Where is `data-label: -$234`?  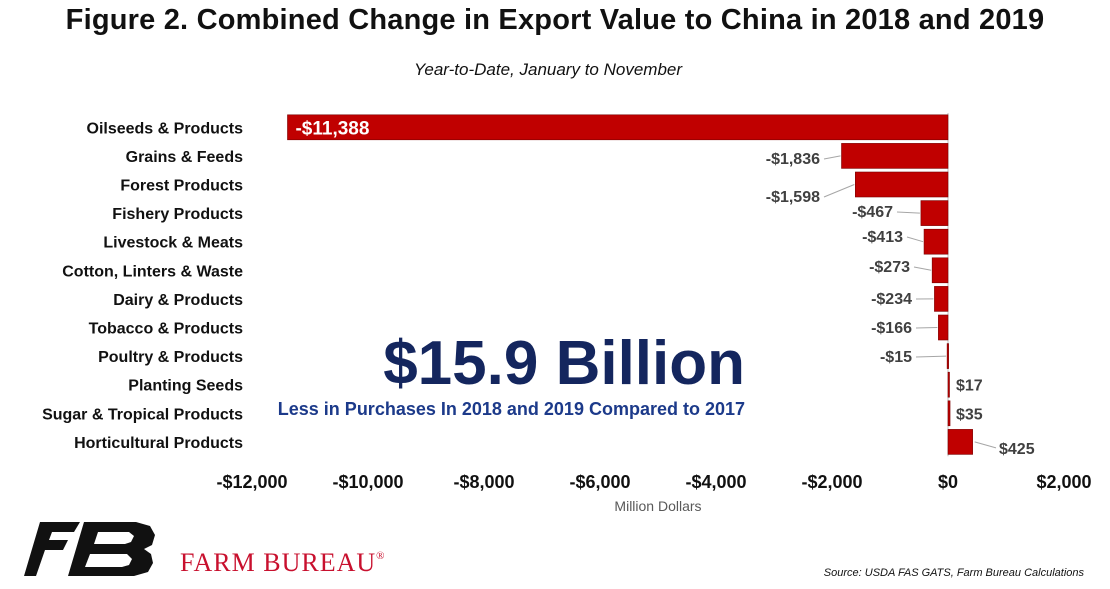
data-label: -$234 is located at coordinates (891, 299).